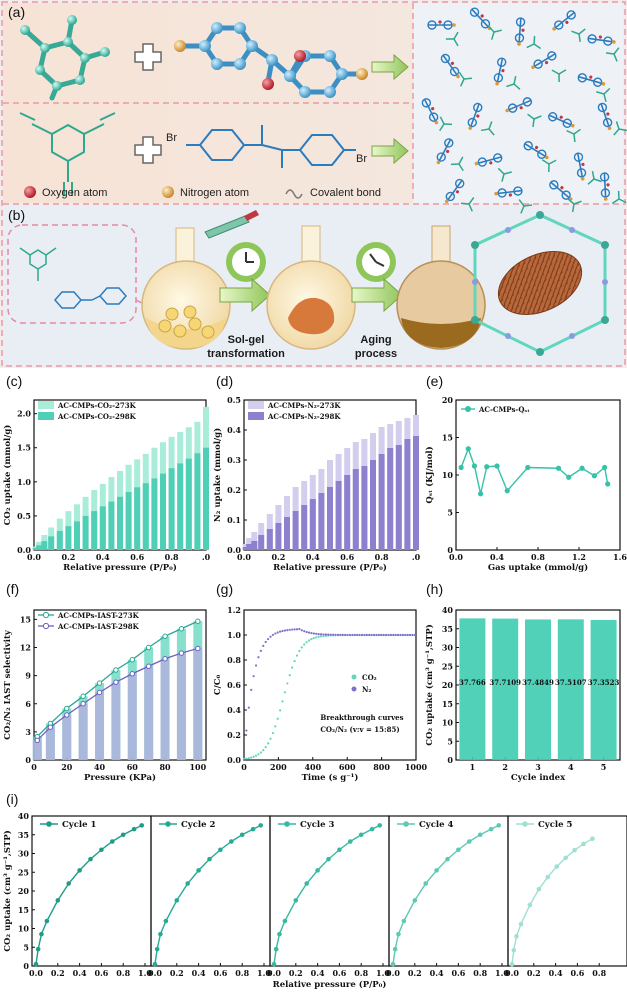  What do you see at coordinates (168, 824) in the screenshot?
I see `legend-marker` at bounding box center [168, 824].